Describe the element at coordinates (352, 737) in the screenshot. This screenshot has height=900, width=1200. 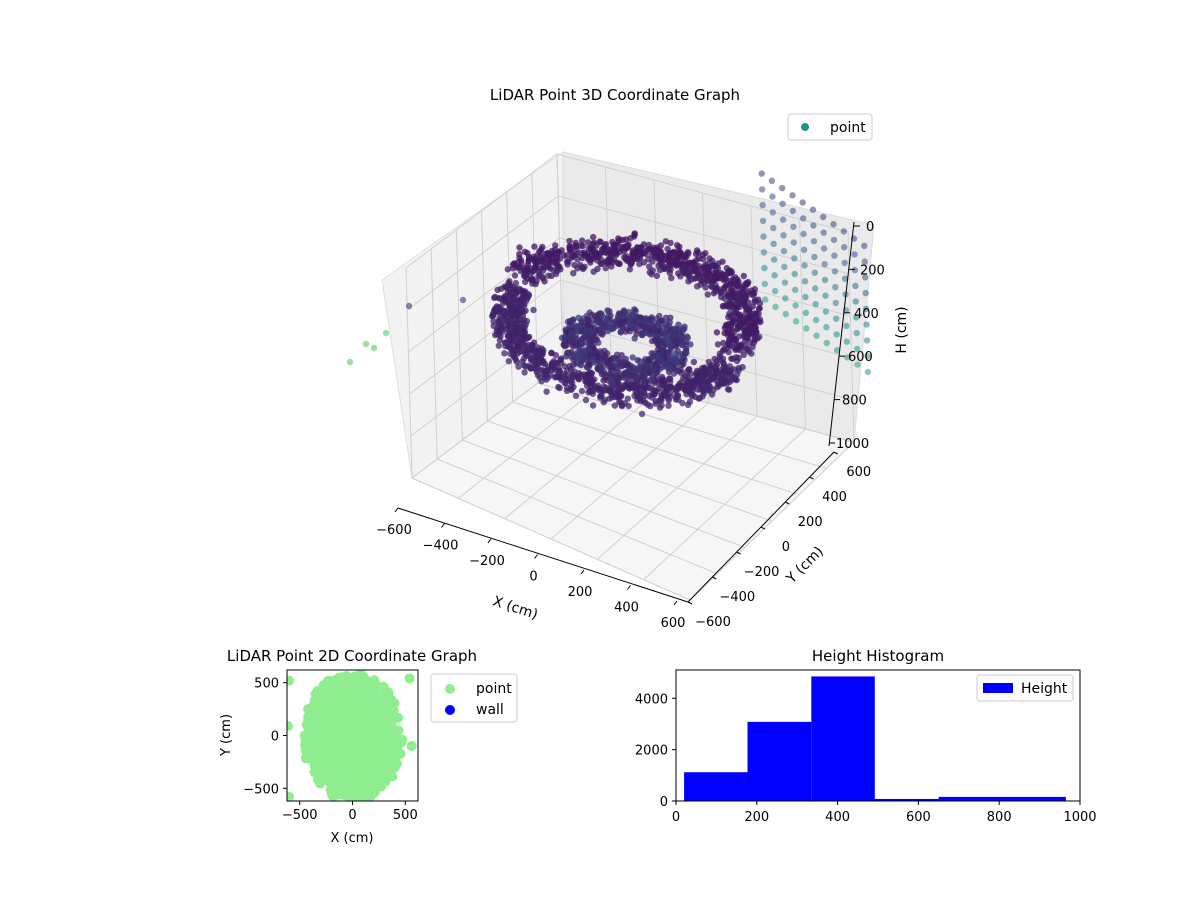
I see `scatter-2d-area` at that location.